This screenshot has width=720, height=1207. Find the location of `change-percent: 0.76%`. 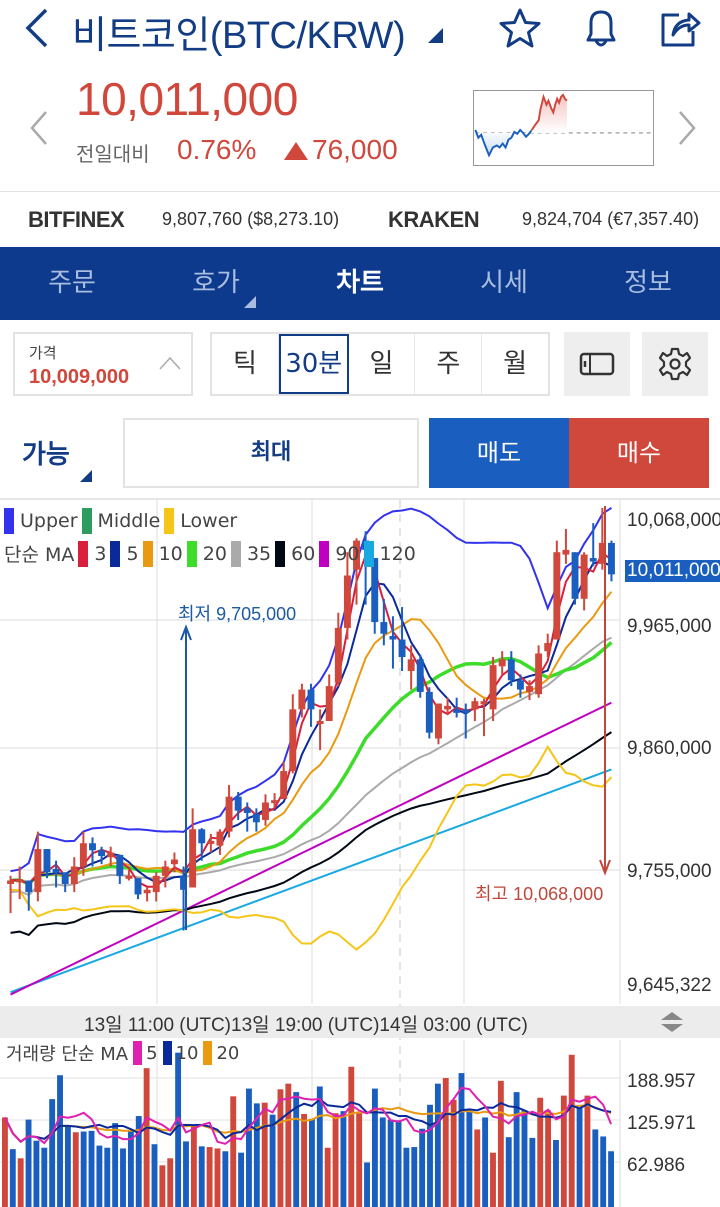

change-percent: 0.76% is located at coordinates (217, 149).